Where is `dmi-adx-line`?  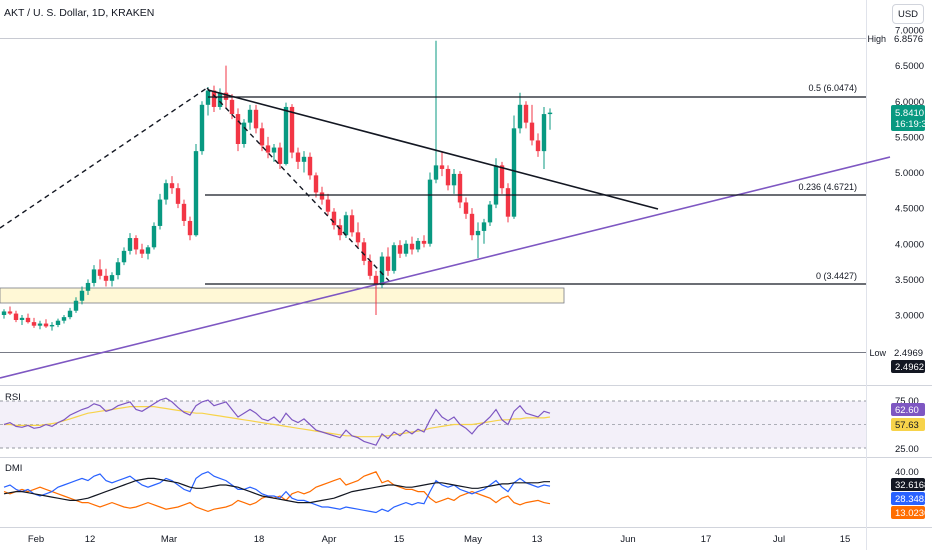
dmi-adx-line is located at coordinates (276, 490).